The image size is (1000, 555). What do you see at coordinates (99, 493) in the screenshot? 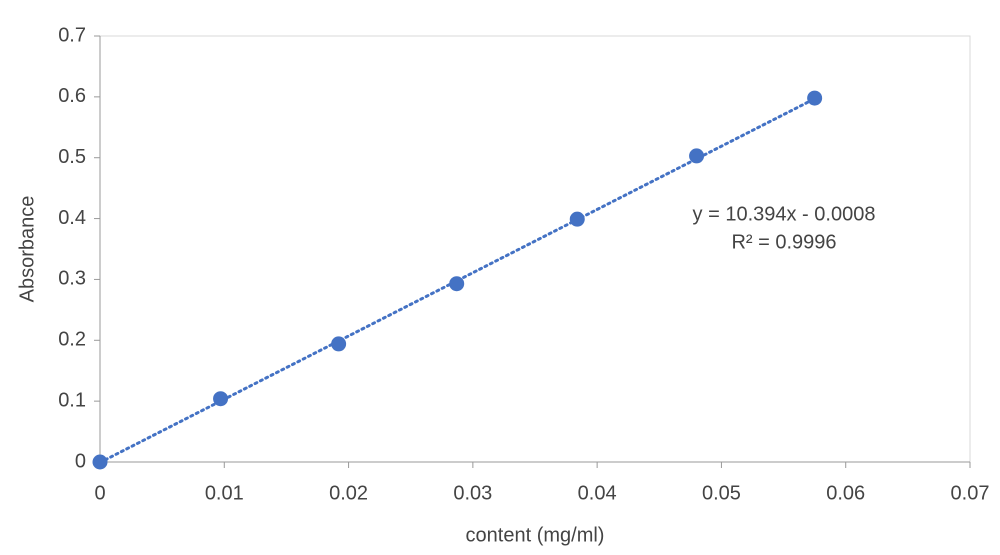
I see `x-tick-label: 0` at bounding box center [99, 493].